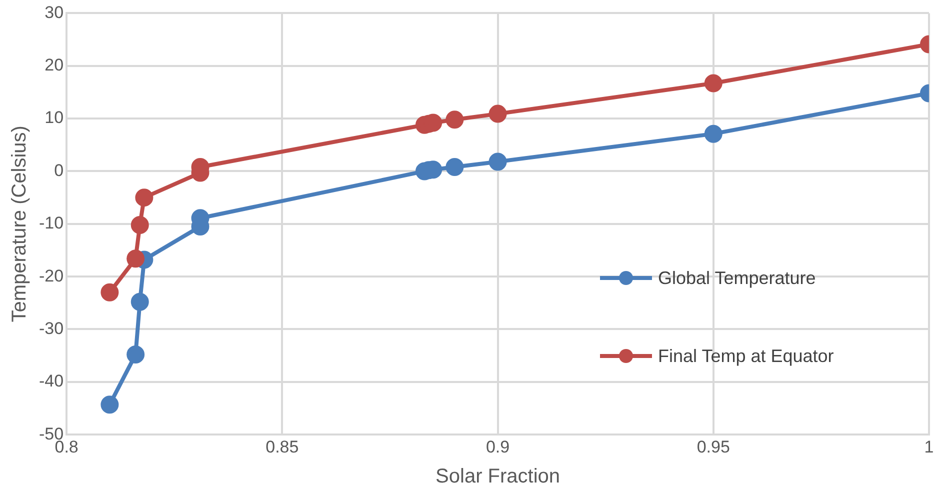 This screenshot has width=940, height=497. I want to click on legend-label: Global Temperature, so click(737, 278).